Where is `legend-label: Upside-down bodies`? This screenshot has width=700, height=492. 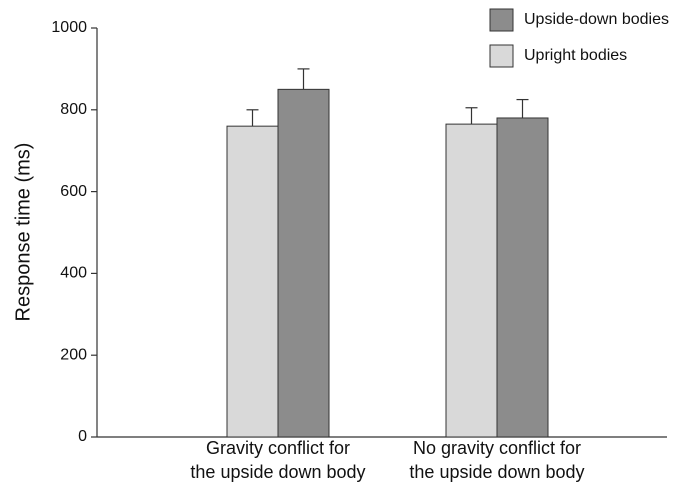 legend-label: Upside-down bodies is located at coordinates (596, 19).